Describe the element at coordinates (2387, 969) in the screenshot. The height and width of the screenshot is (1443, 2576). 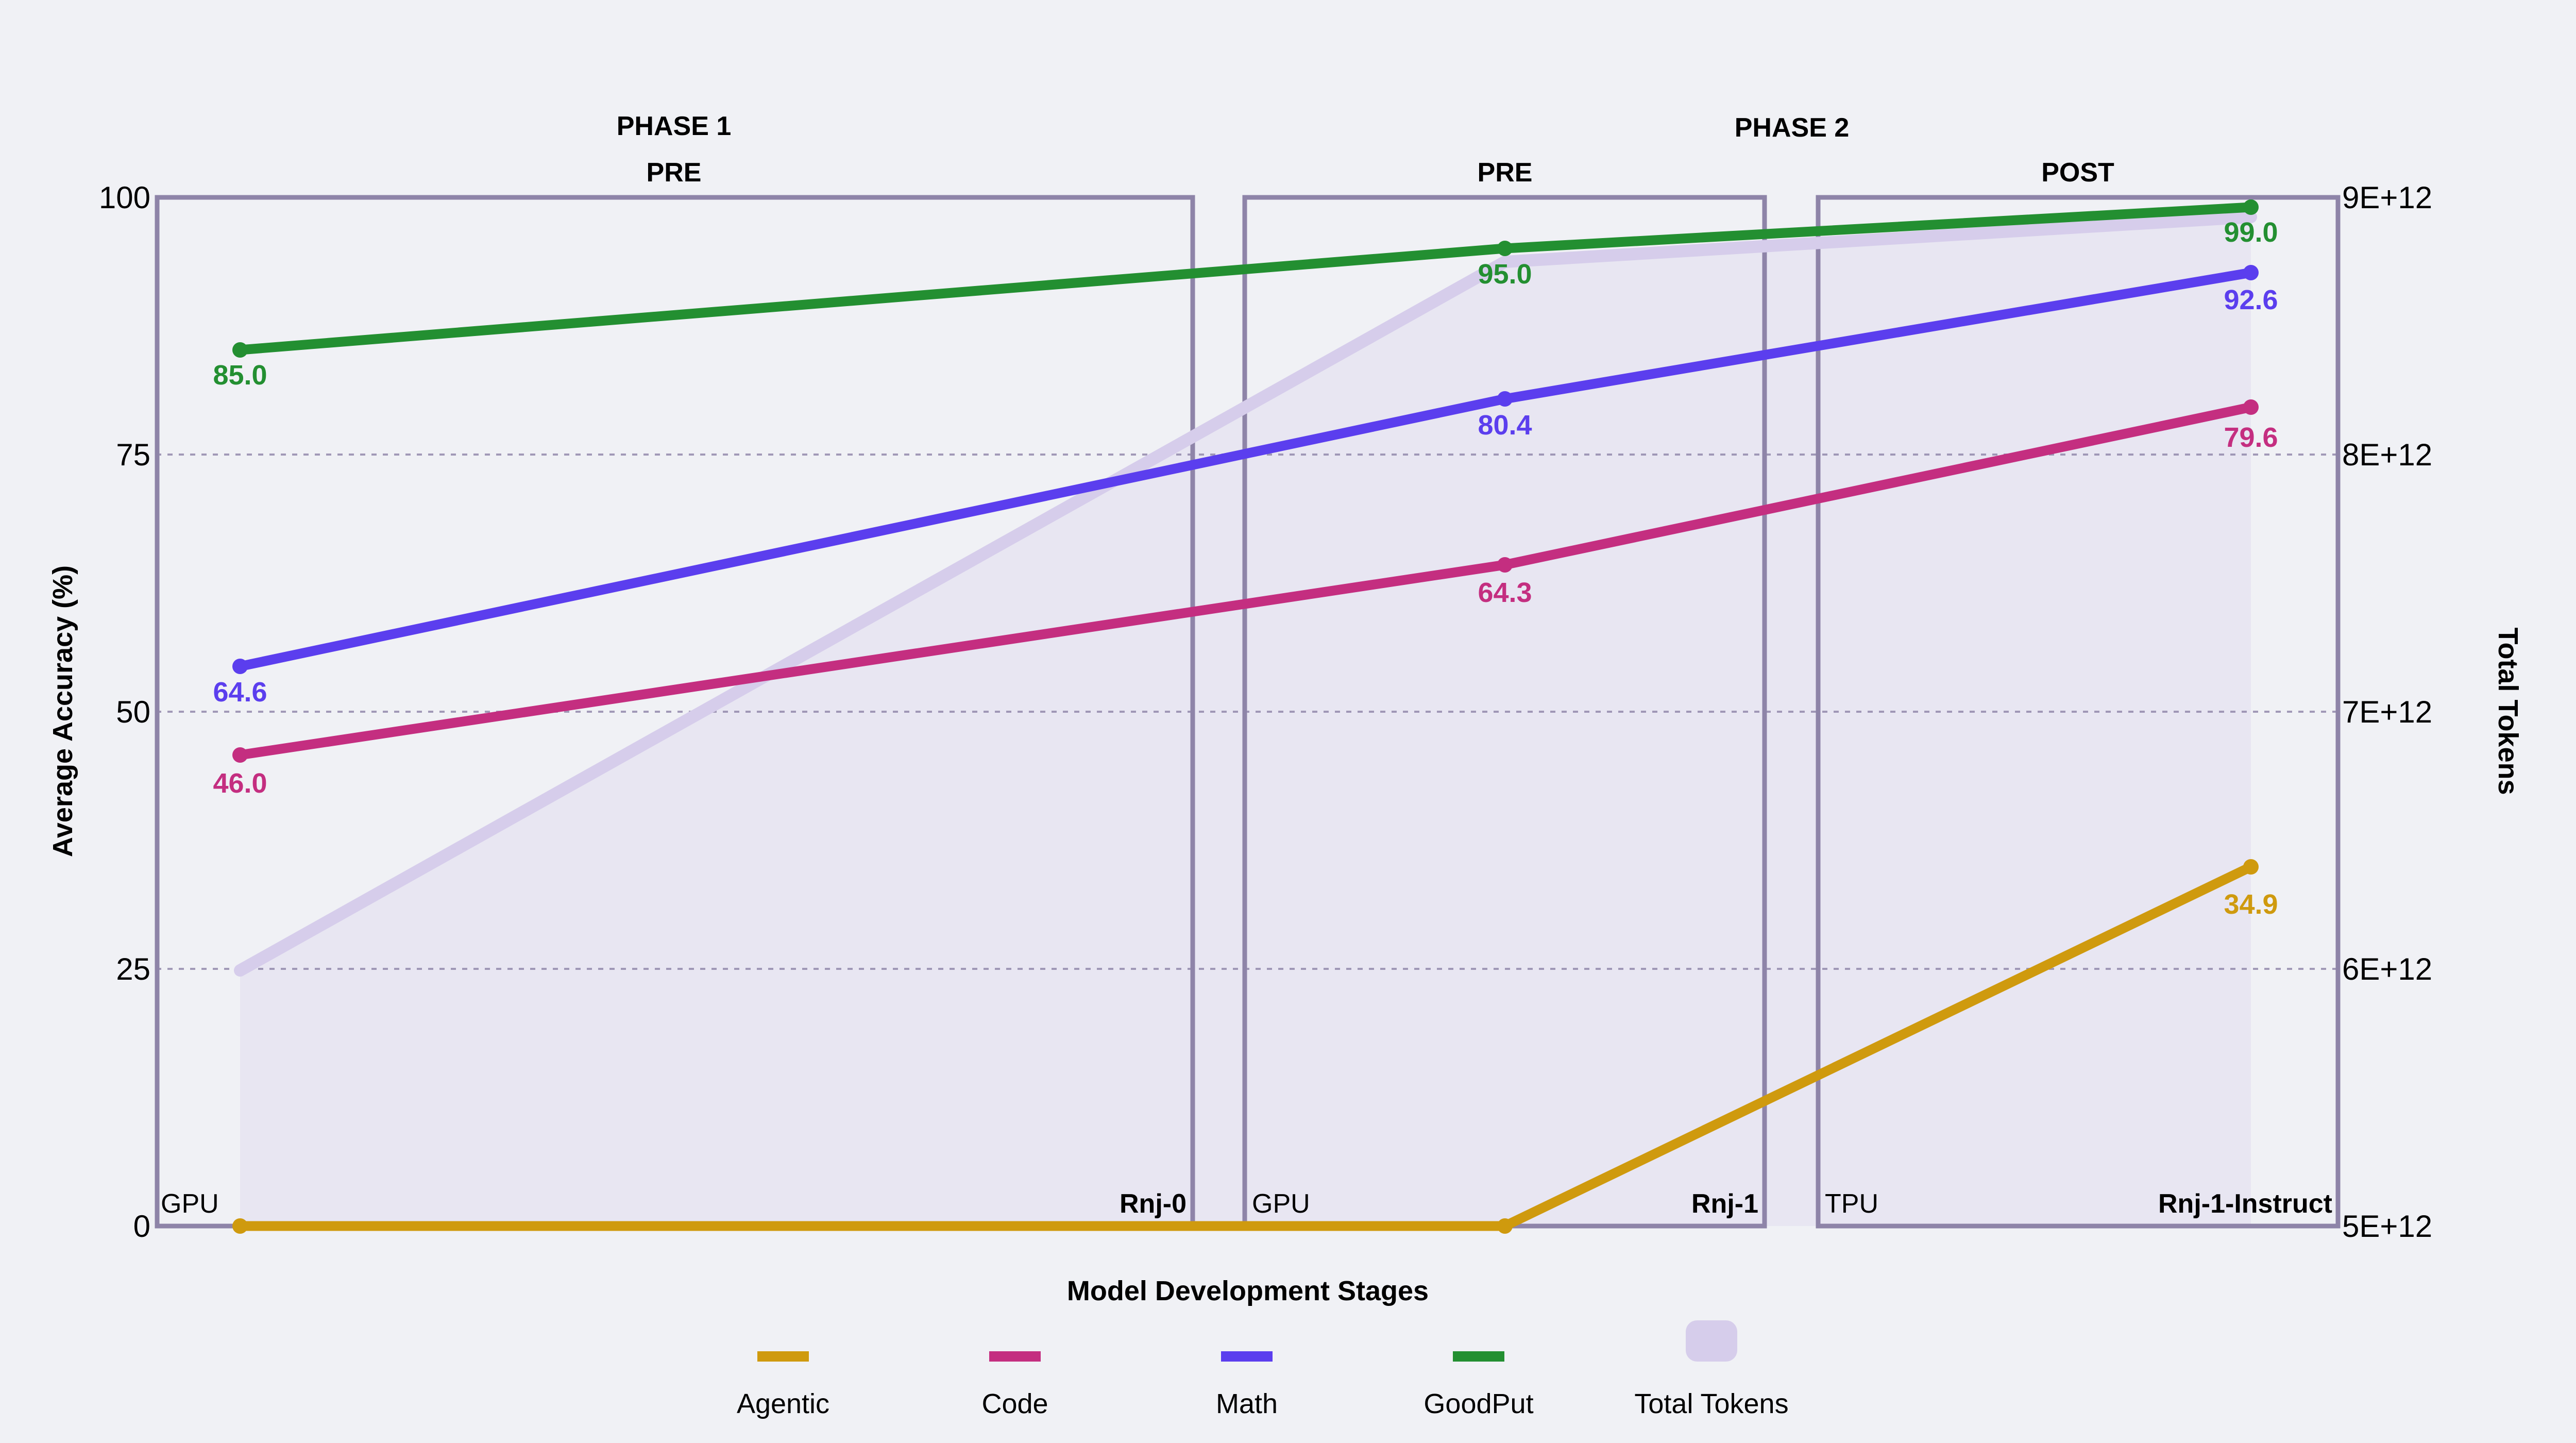
I see `y2-tick-6e12: 6E+12` at that location.